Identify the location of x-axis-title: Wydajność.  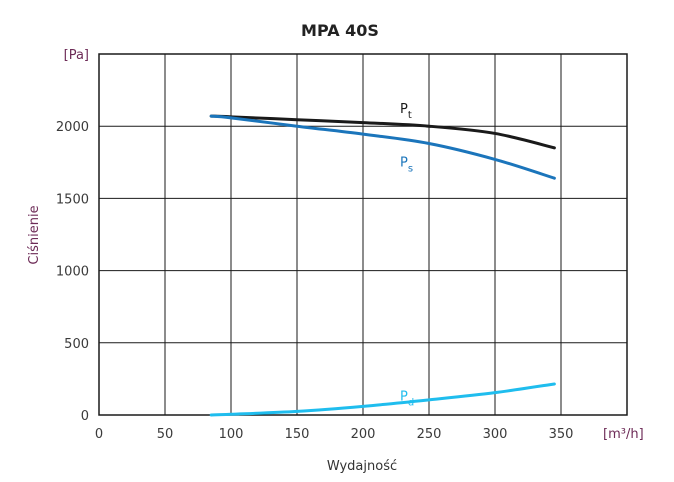
(362, 466).